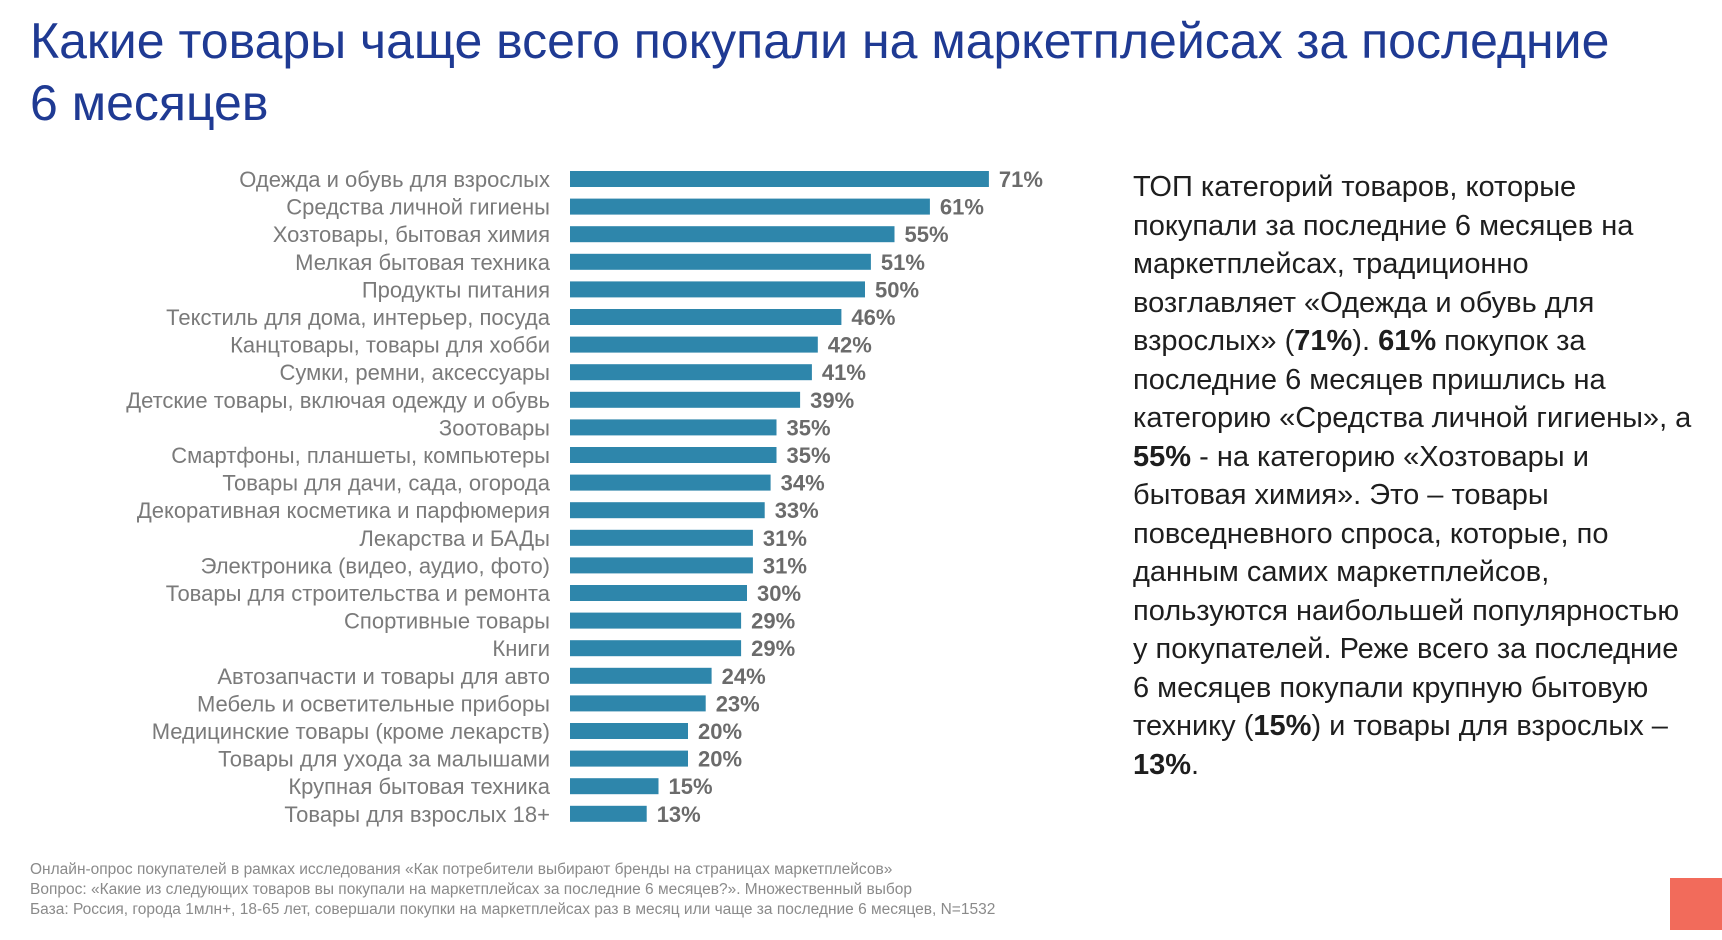 The height and width of the screenshot is (940, 1722). What do you see at coordinates (360, 455) in the screenshot?
I see `category-label: Смартфоны, планшеты, компьютеры` at bounding box center [360, 455].